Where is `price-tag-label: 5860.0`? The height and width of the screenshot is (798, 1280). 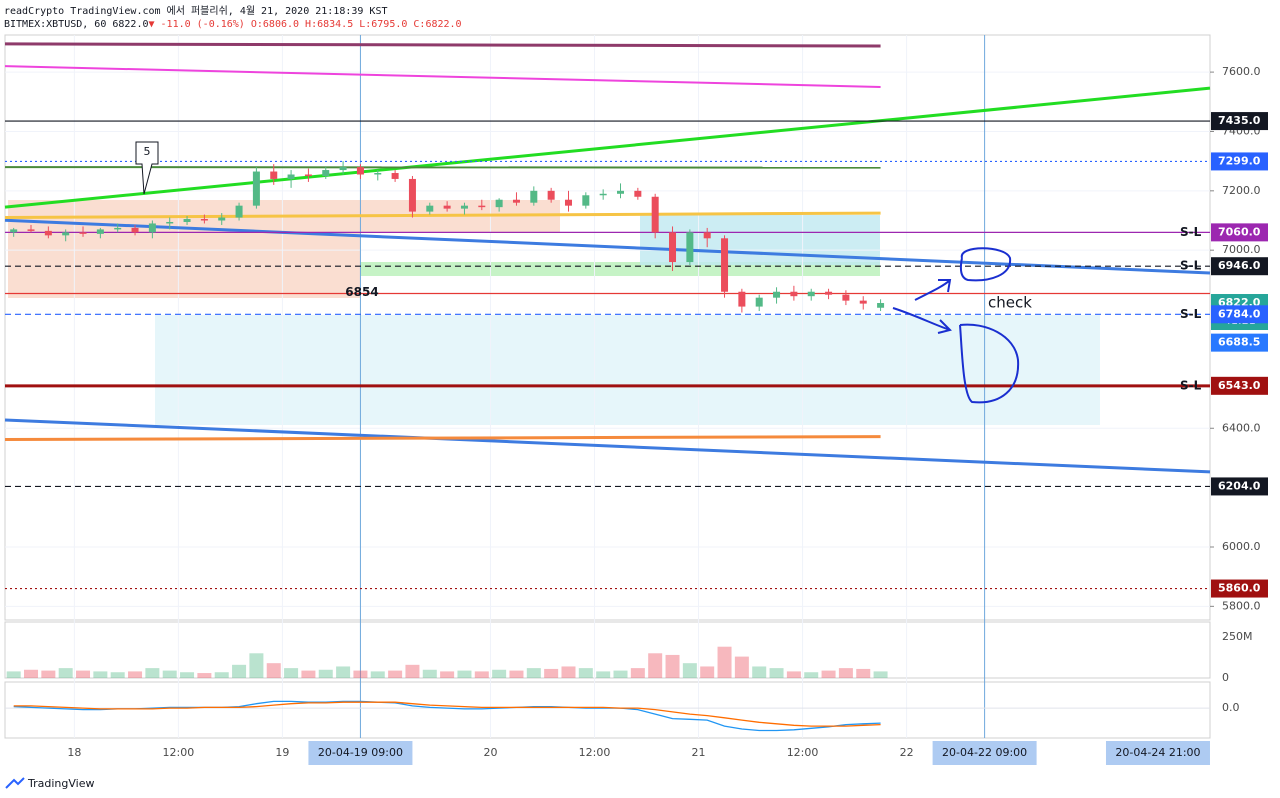
price-tag-label: 5860.0 is located at coordinates (1239, 588).